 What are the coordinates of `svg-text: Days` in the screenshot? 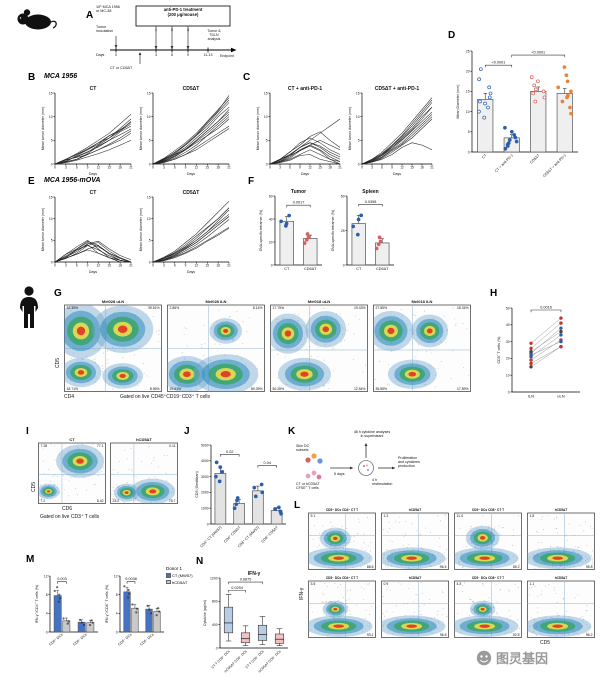 It's located at (397, 174).